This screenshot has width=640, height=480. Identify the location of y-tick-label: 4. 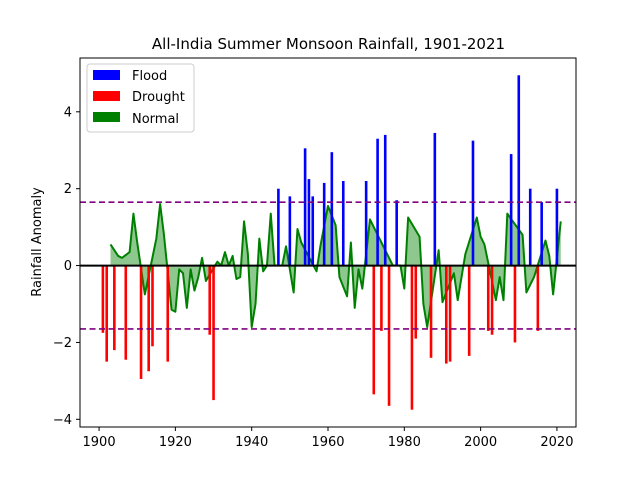
(68, 112).